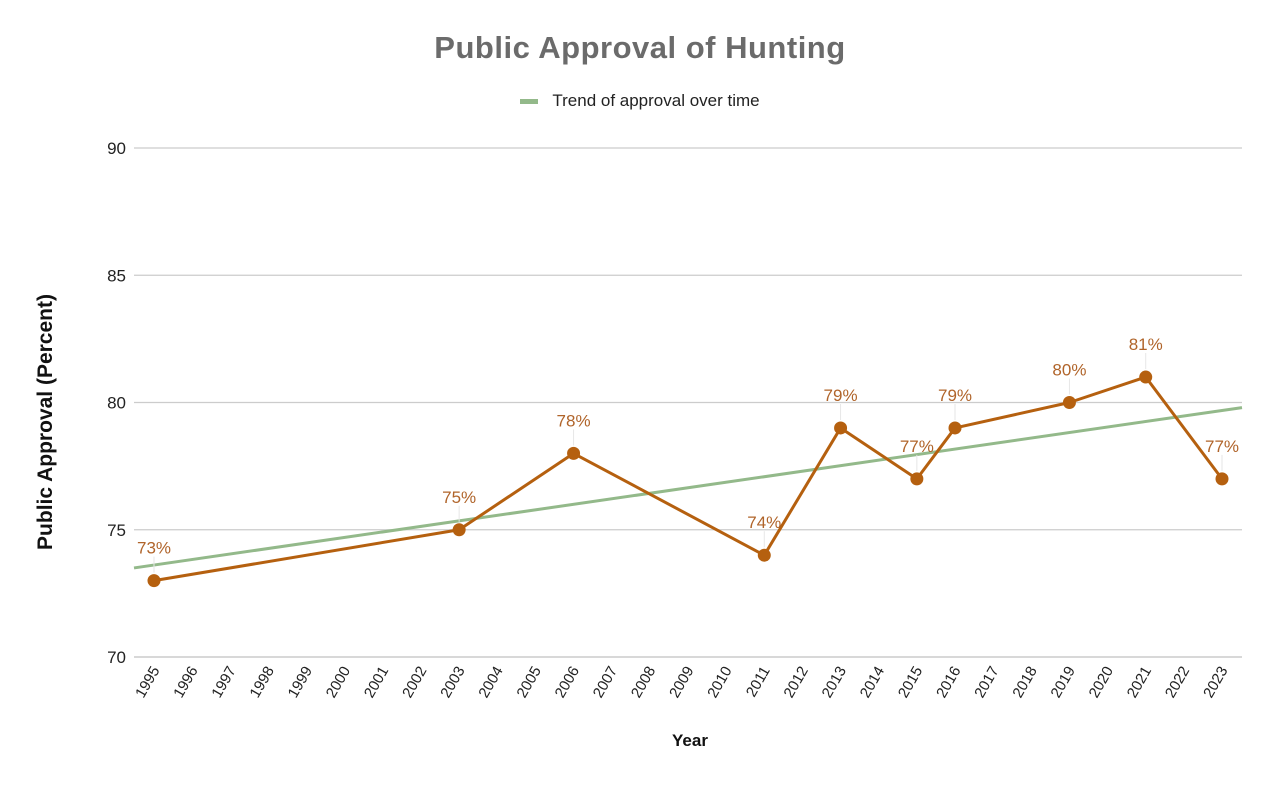 The height and width of the screenshot is (789, 1280). I want to click on x-tick-label: 2001, so click(376, 682).